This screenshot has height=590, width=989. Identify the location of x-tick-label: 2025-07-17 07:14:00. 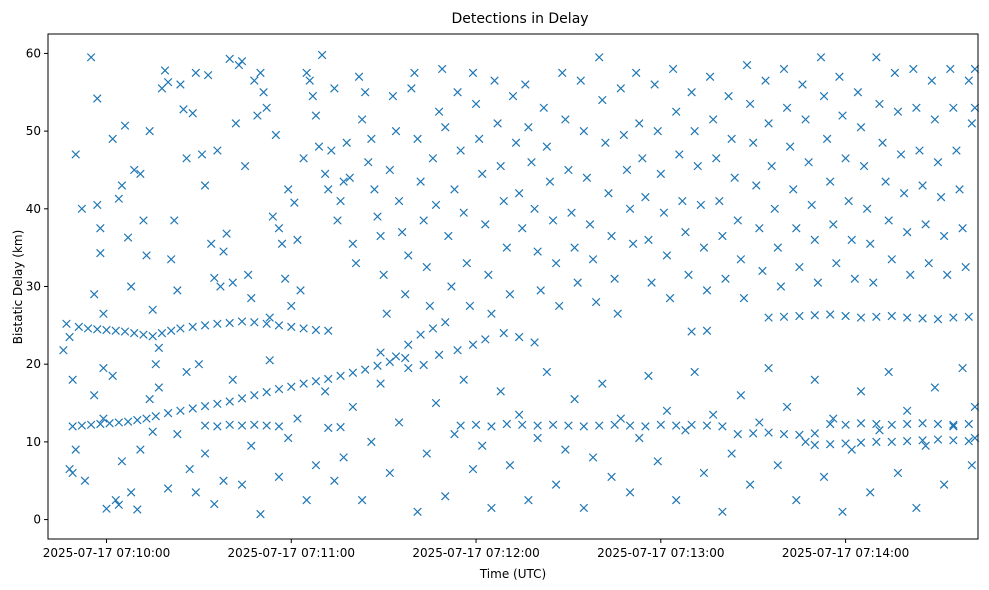
(845, 553).